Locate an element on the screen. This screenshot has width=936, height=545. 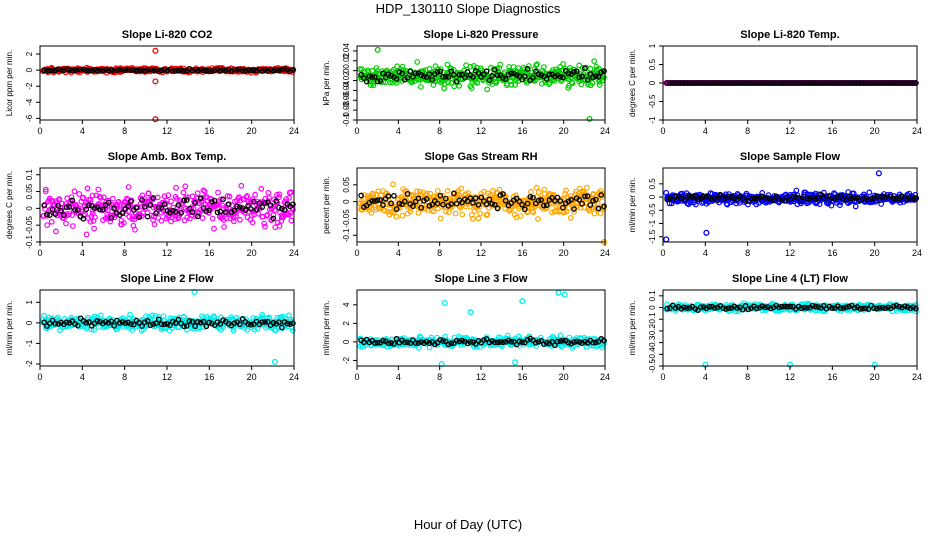
y-axis-label: ml/min per min. is located at coordinates (326, 328).